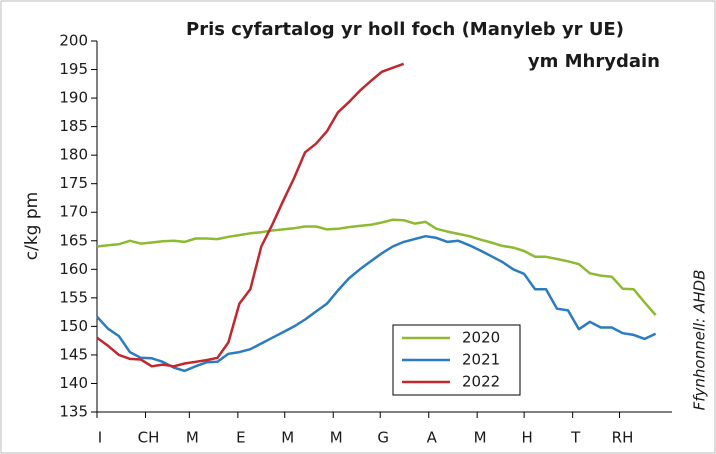 This screenshot has width=716, height=454. I want to click on x-tick-label: H, so click(527, 438).